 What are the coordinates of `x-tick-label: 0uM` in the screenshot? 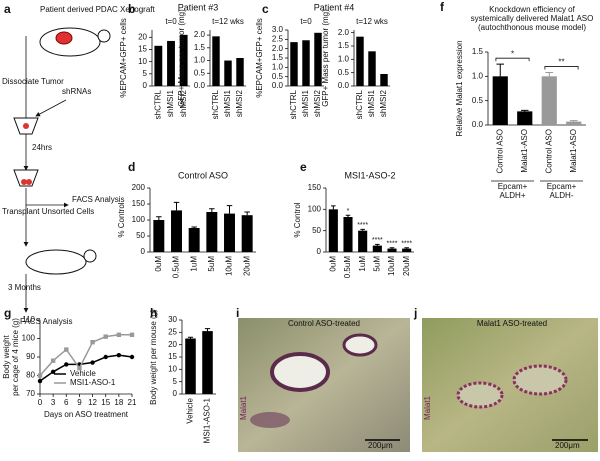 It's located at (332, 264).